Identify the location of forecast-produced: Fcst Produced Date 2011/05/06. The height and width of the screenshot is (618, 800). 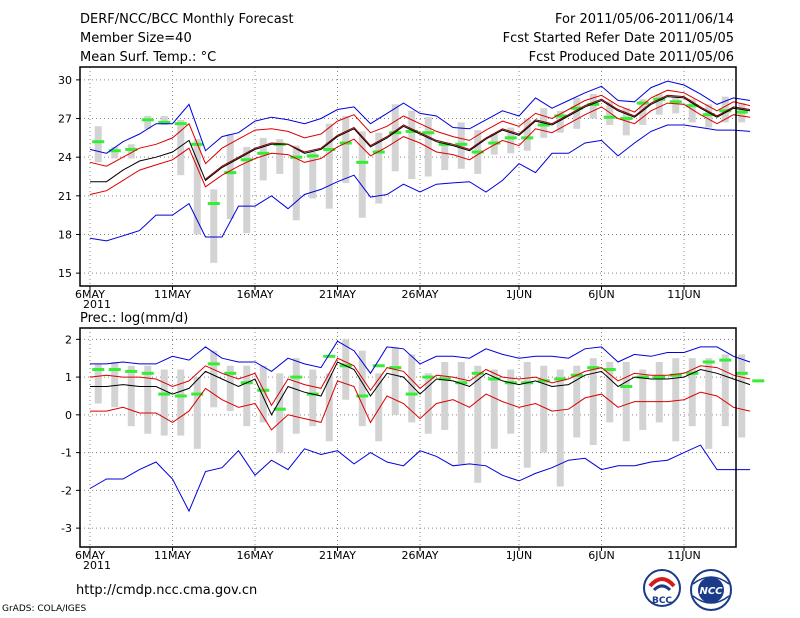
(631, 57).